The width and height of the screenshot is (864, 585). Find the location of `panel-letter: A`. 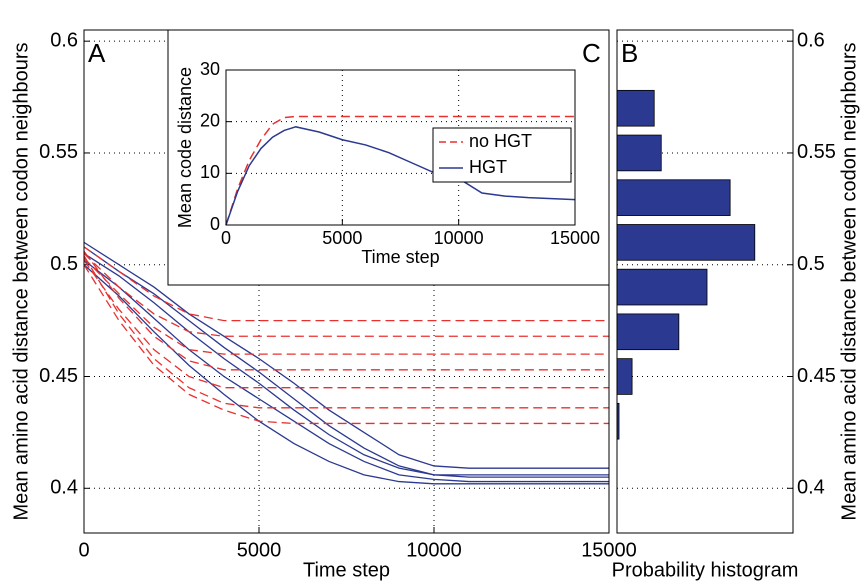

panel-letter: A is located at coordinates (97, 53).